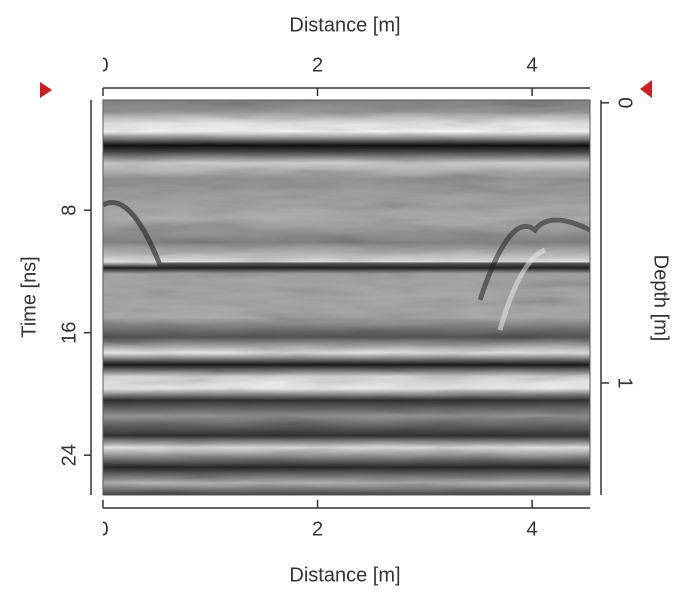 This screenshot has width=680, height=594. Describe the element at coordinates (102, 65) in the screenshot. I see `x-tick-label-top: 0` at that location.